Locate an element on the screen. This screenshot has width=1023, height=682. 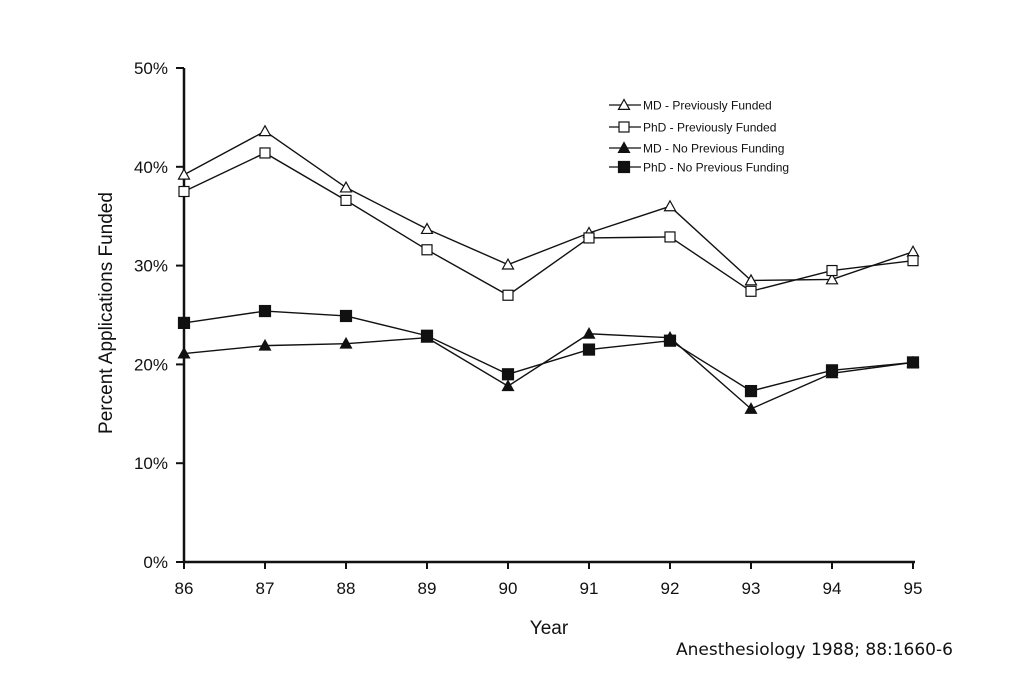
x-tick-label: 94 is located at coordinates (832, 588).